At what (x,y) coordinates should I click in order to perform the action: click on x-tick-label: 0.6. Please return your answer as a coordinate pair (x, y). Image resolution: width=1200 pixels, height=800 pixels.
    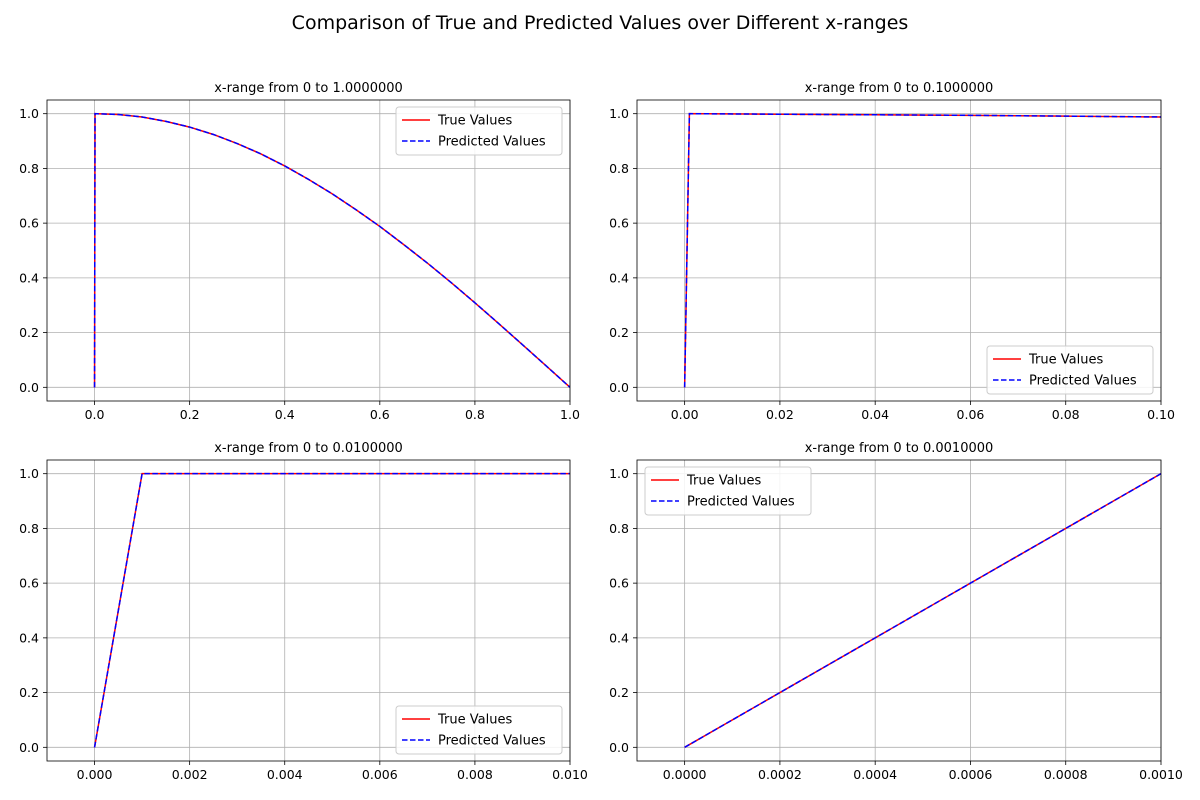
    Looking at the image, I should click on (380, 414).